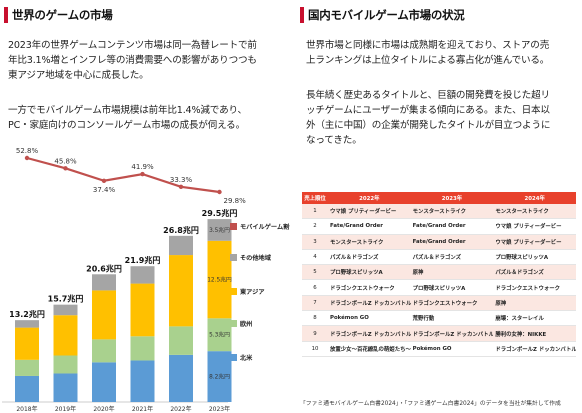  Describe the element at coordinates (142, 409) in the screenshot. I see `x-tick-label: 2021年` at that location.